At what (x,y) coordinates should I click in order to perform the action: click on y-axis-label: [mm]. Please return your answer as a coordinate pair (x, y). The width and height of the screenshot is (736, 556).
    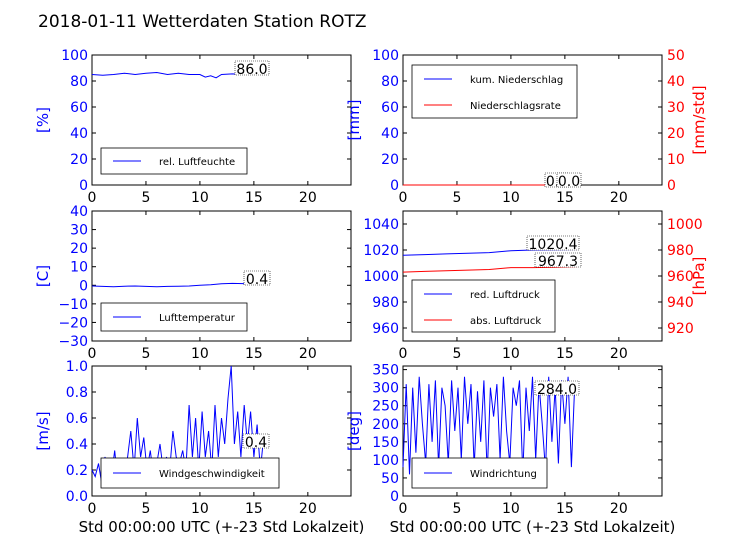
    Looking at the image, I should click on (354, 120).